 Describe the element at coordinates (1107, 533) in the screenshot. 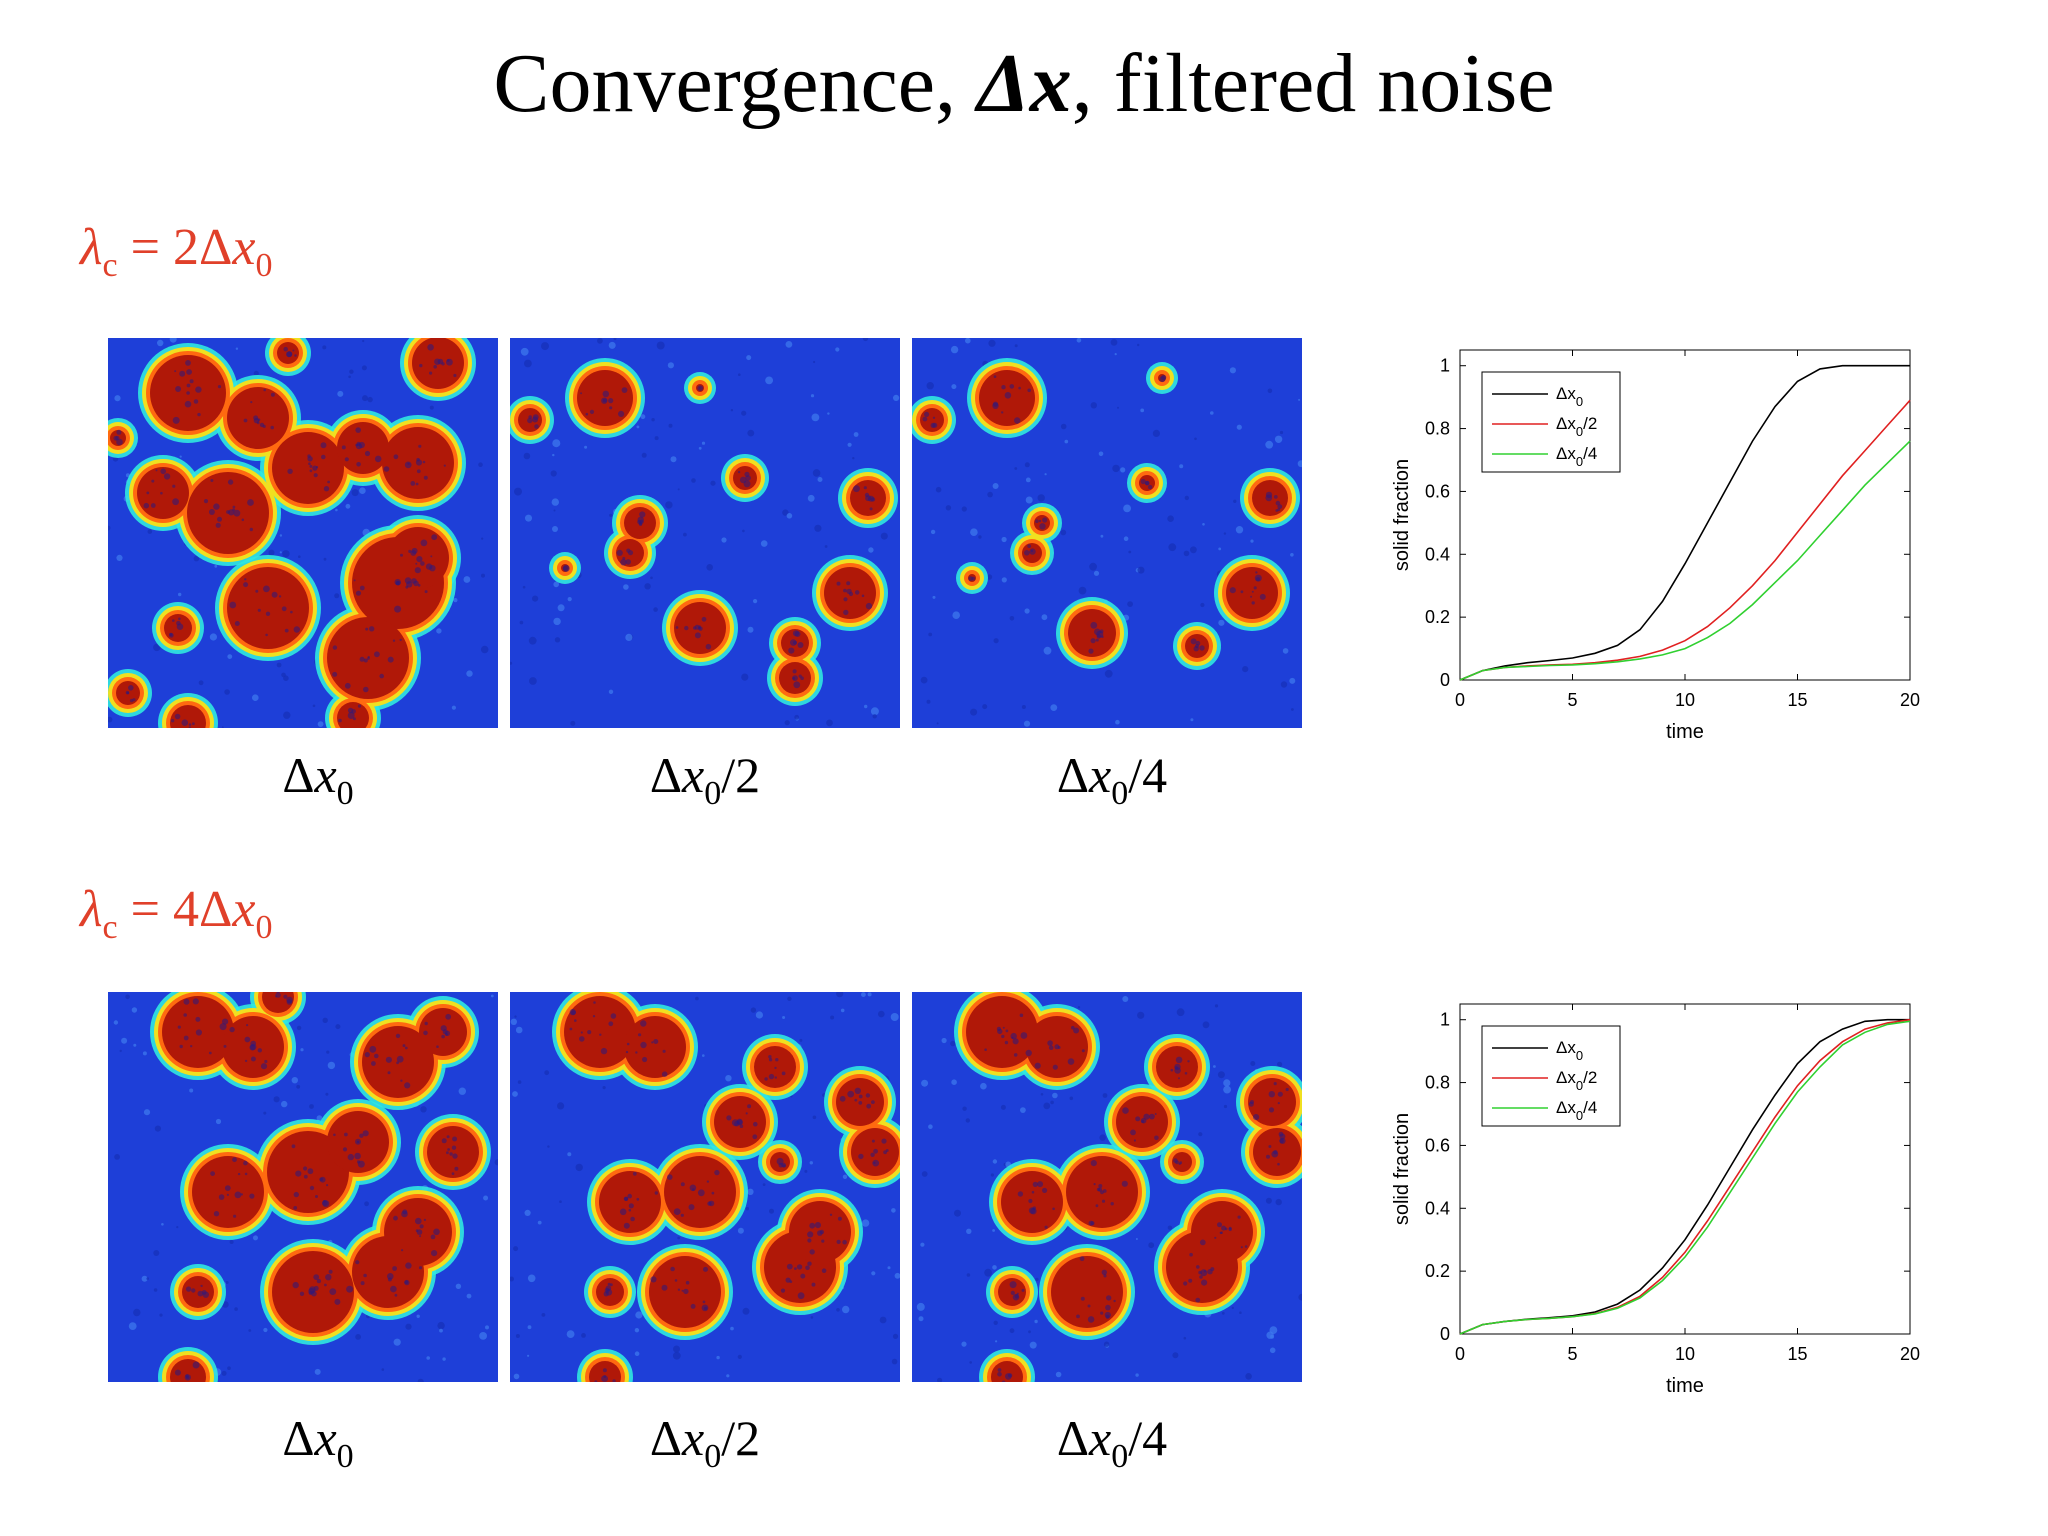

I see `phase-field-map` at that location.